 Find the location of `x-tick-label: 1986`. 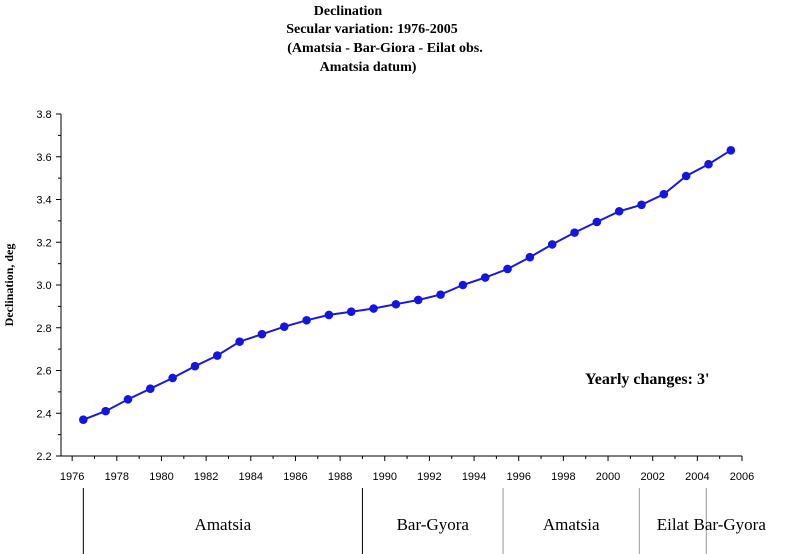

x-tick-label: 1986 is located at coordinates (295, 477).